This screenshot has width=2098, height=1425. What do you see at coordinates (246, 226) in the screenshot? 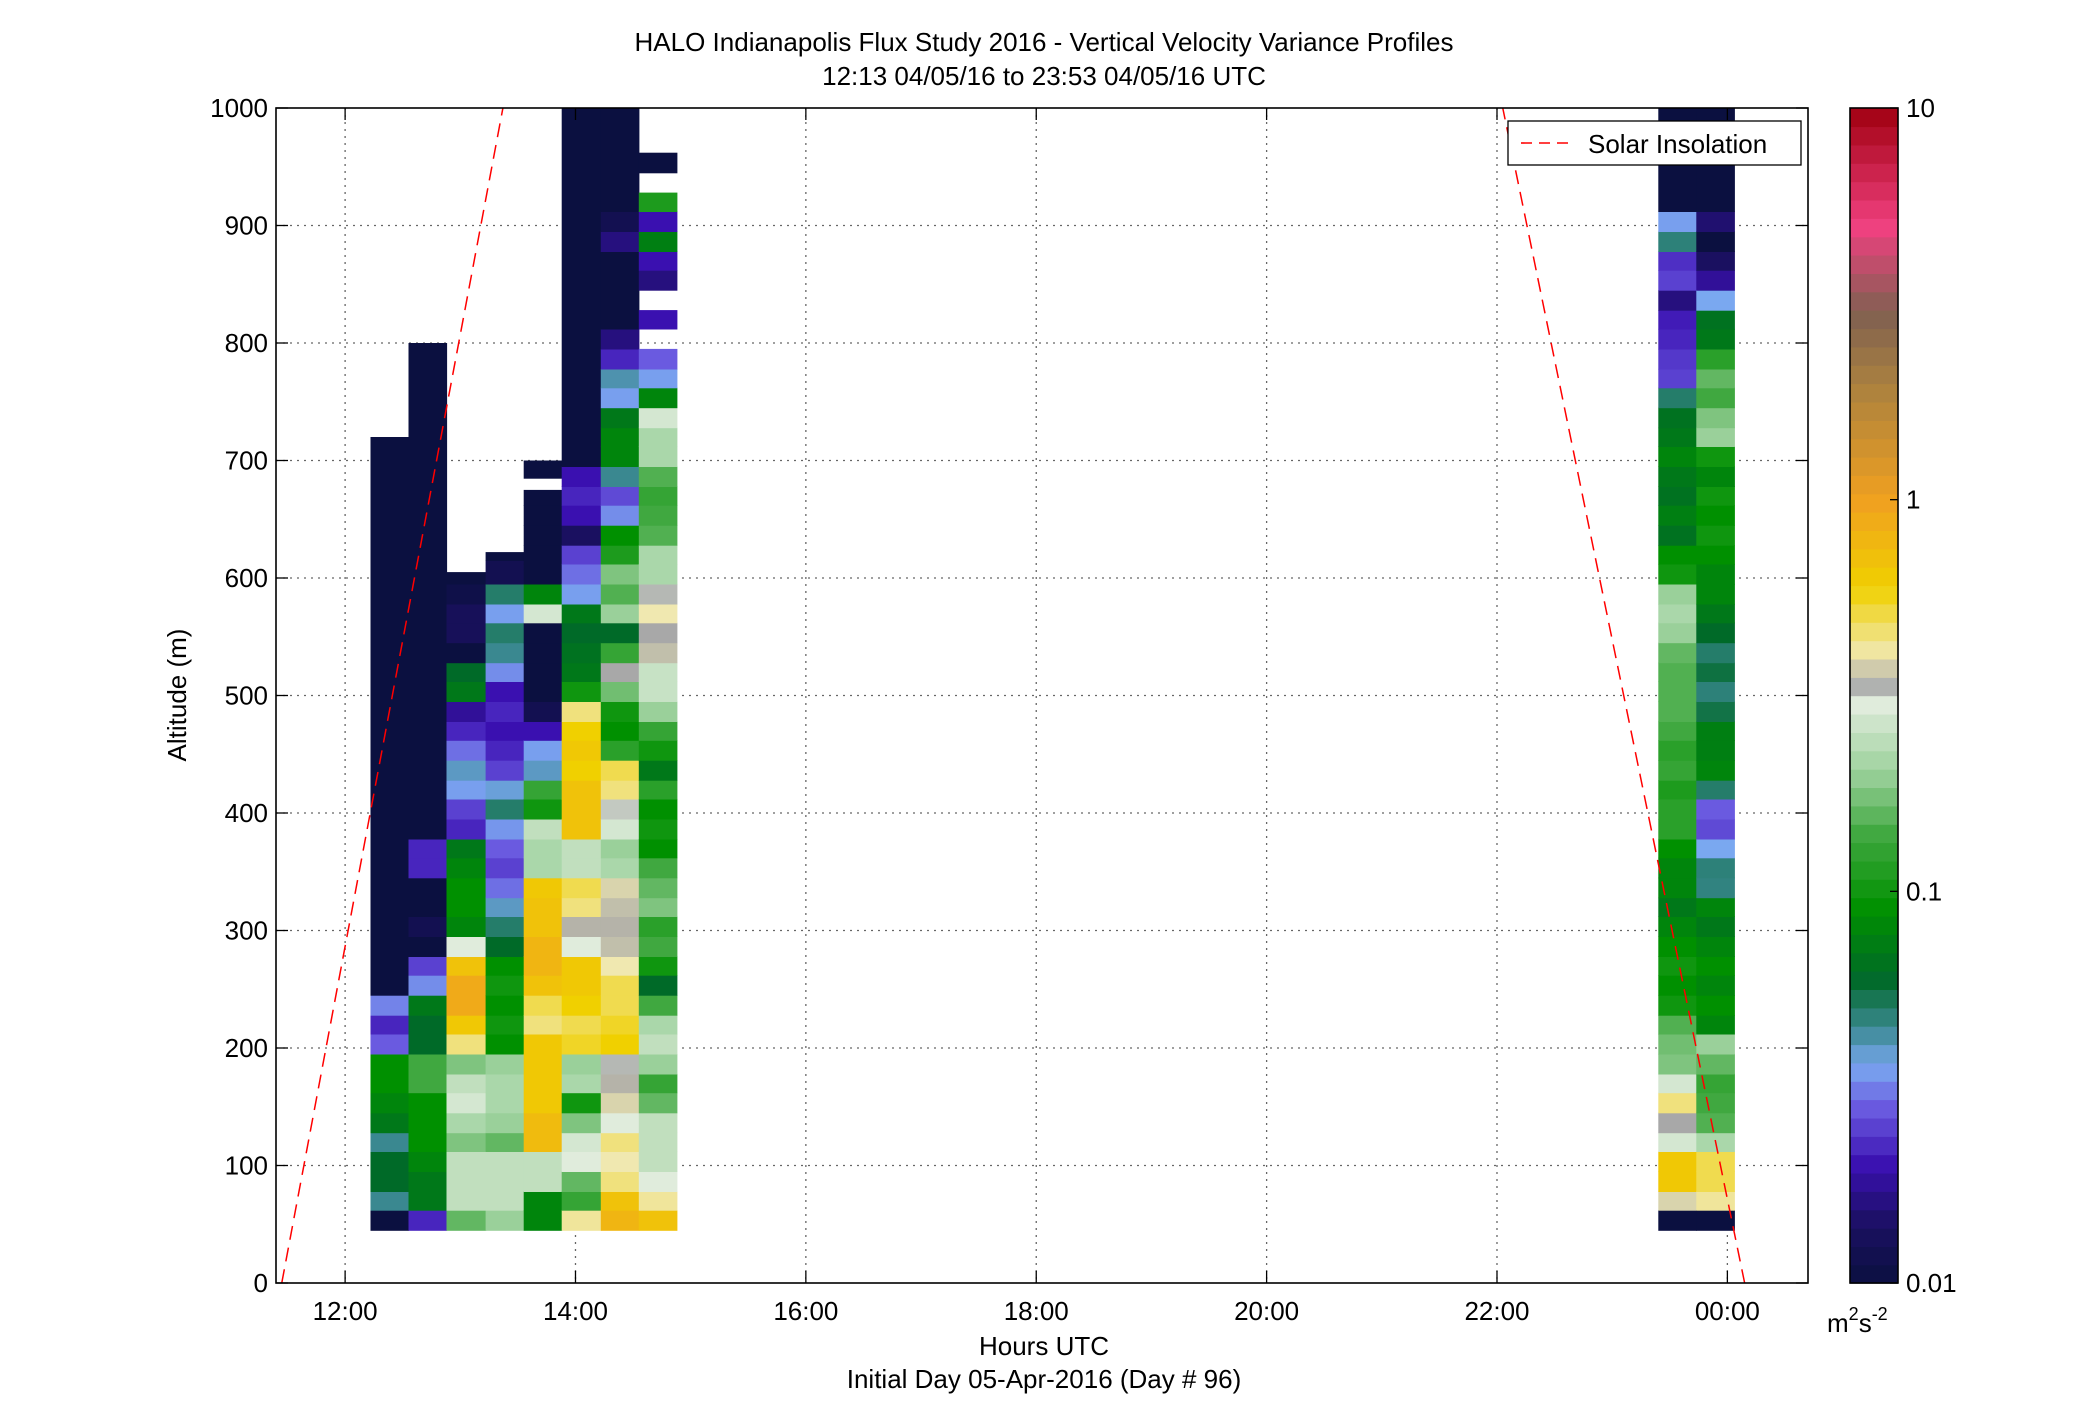
I see `y-tick-label: 900` at bounding box center [246, 226].